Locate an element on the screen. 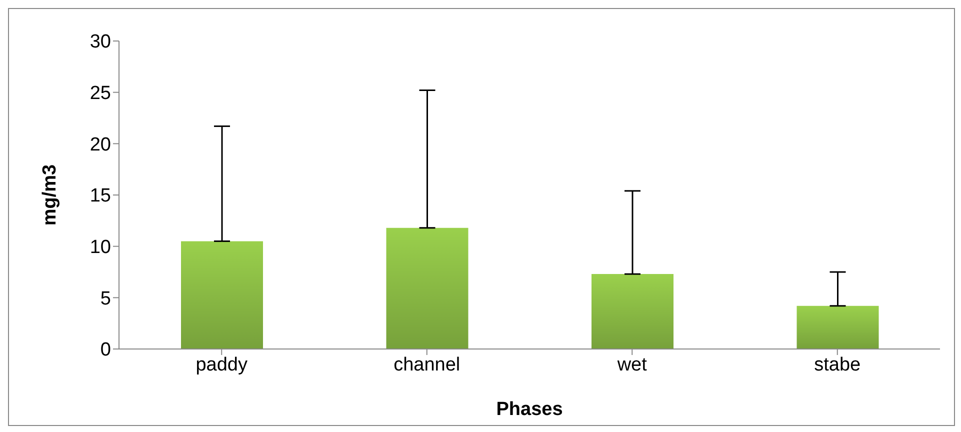 The width and height of the screenshot is (961, 432). y-tick-label: 5 is located at coordinates (105, 299).